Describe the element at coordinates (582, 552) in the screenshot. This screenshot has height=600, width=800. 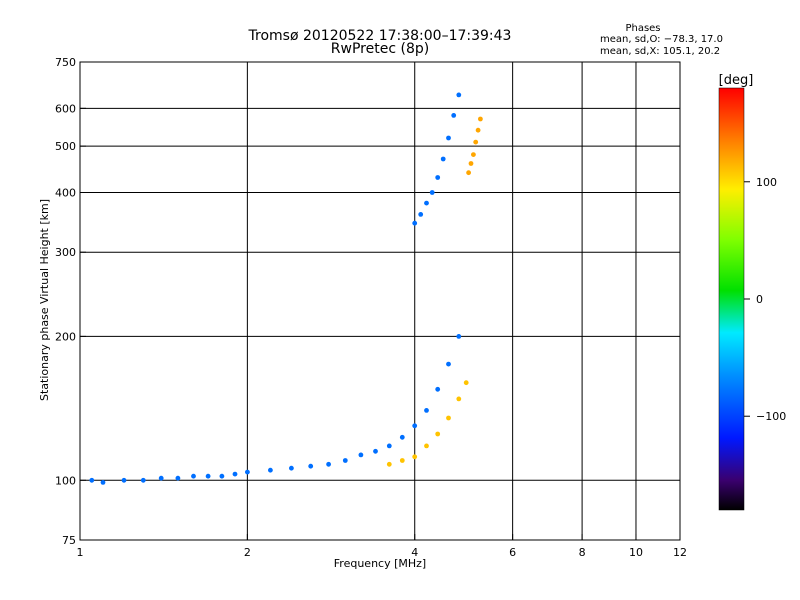
I see `x-tick-label: 8` at that location.